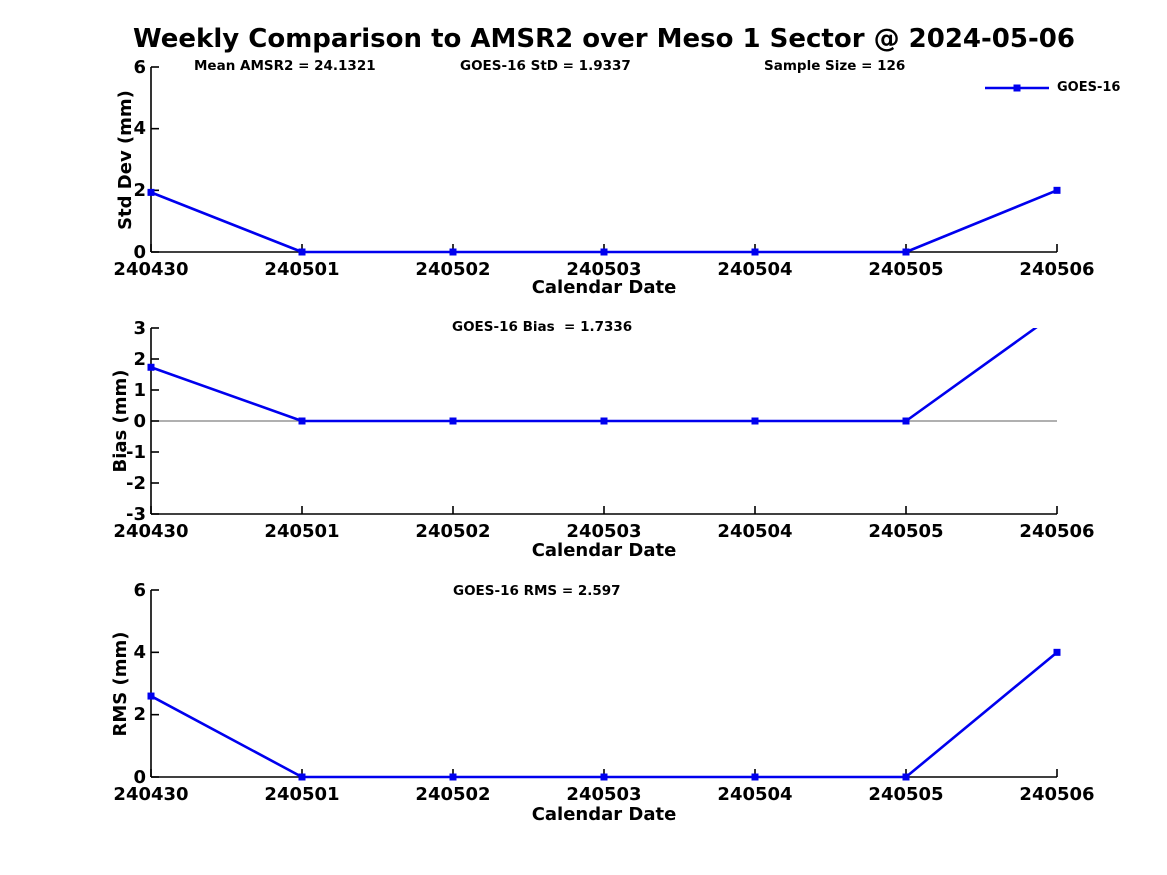  What do you see at coordinates (136, 452) in the screenshot?
I see `y-tick-label: -1` at bounding box center [136, 452].